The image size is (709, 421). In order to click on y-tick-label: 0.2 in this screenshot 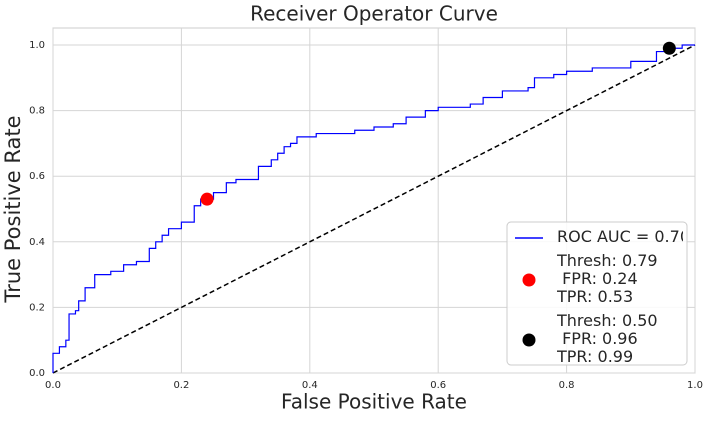, I will do `click(37, 307)`.